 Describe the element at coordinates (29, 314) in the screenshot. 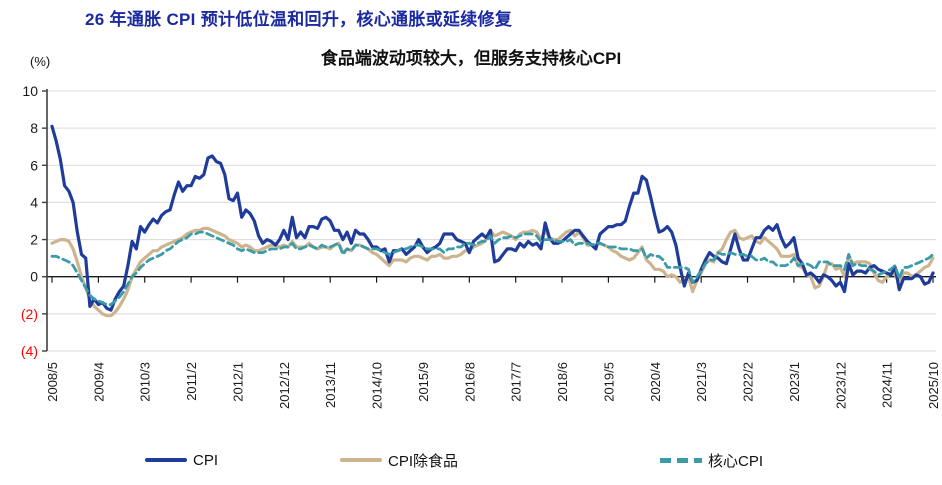

I see `y-tick-label: (2)` at that location.